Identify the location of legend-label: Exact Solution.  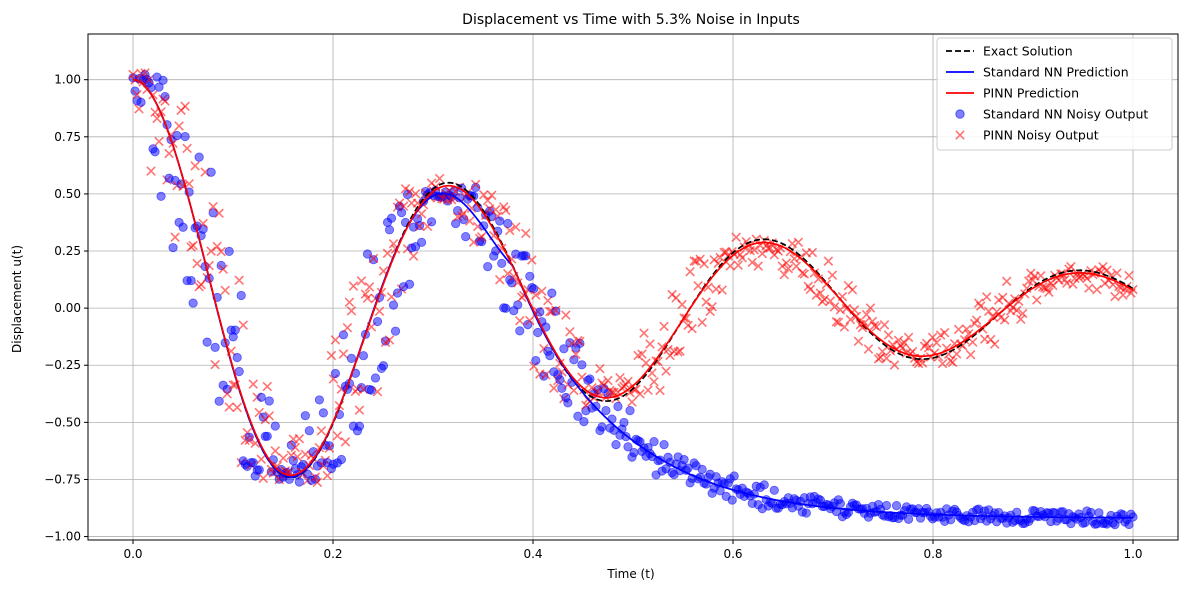
(1028, 51).